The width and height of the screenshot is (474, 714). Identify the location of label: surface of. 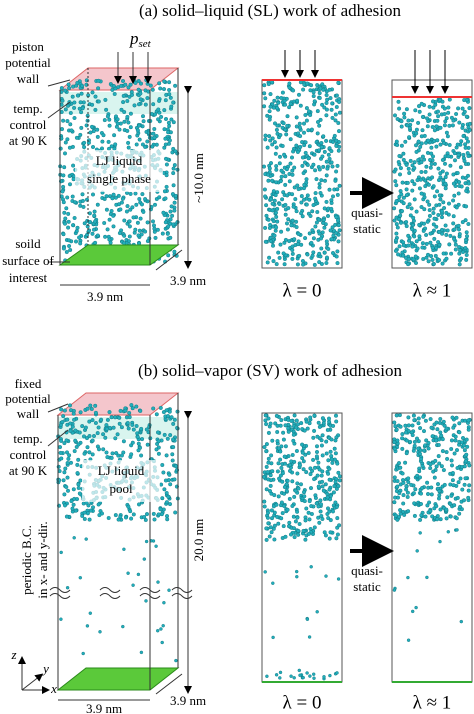
(28, 260).